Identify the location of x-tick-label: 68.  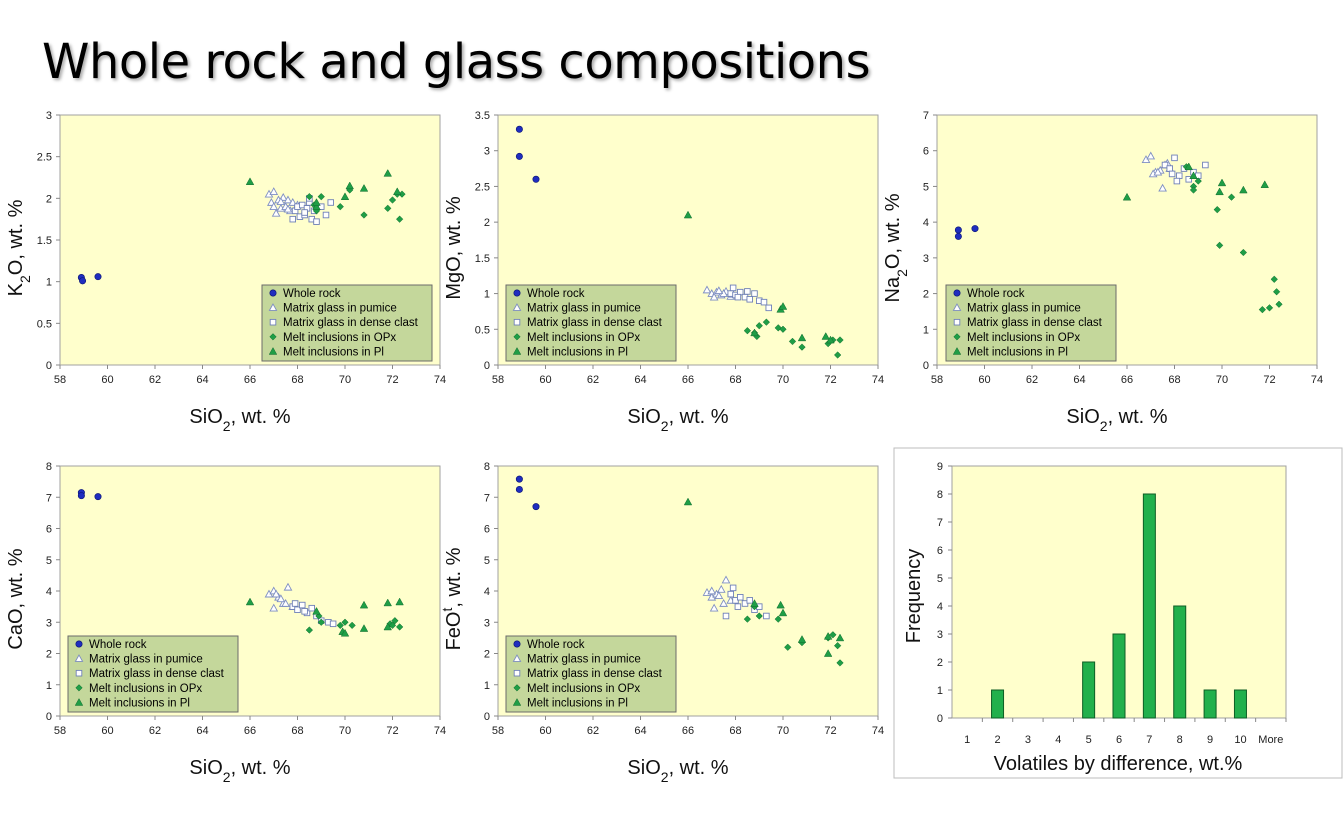
(297, 380).